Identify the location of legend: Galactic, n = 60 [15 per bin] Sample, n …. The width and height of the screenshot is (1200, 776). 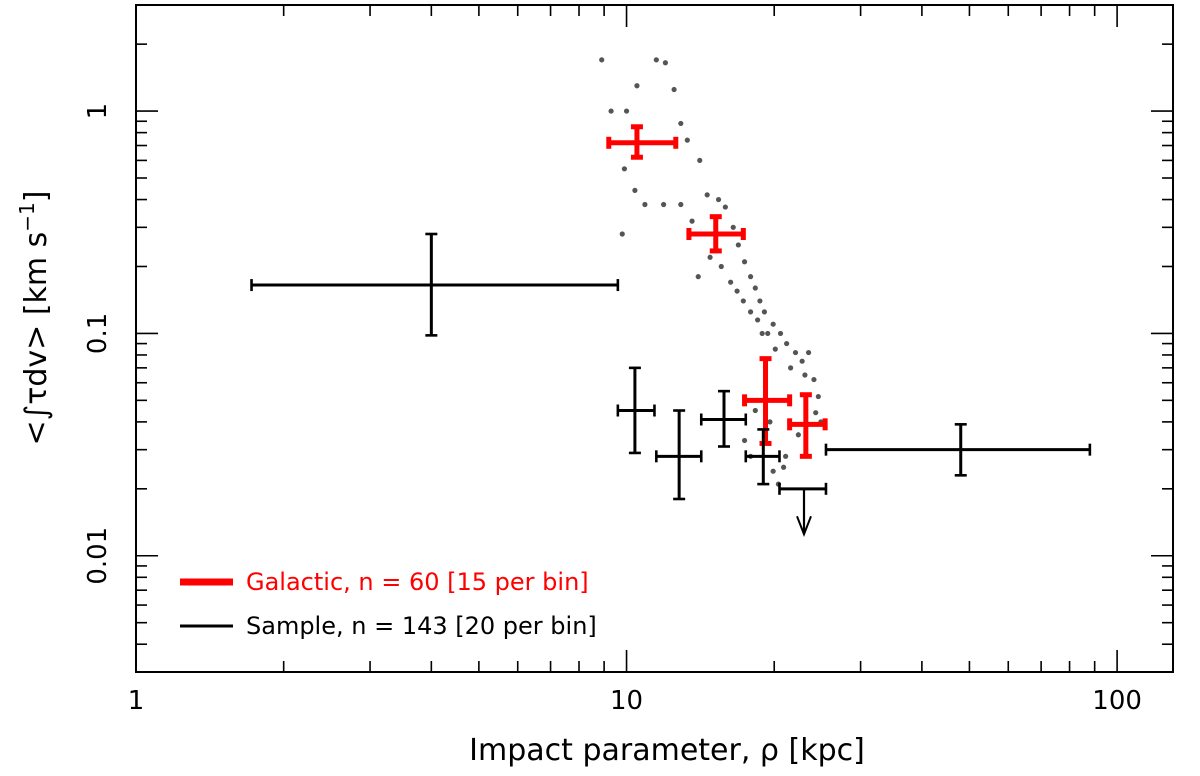
(388, 604).